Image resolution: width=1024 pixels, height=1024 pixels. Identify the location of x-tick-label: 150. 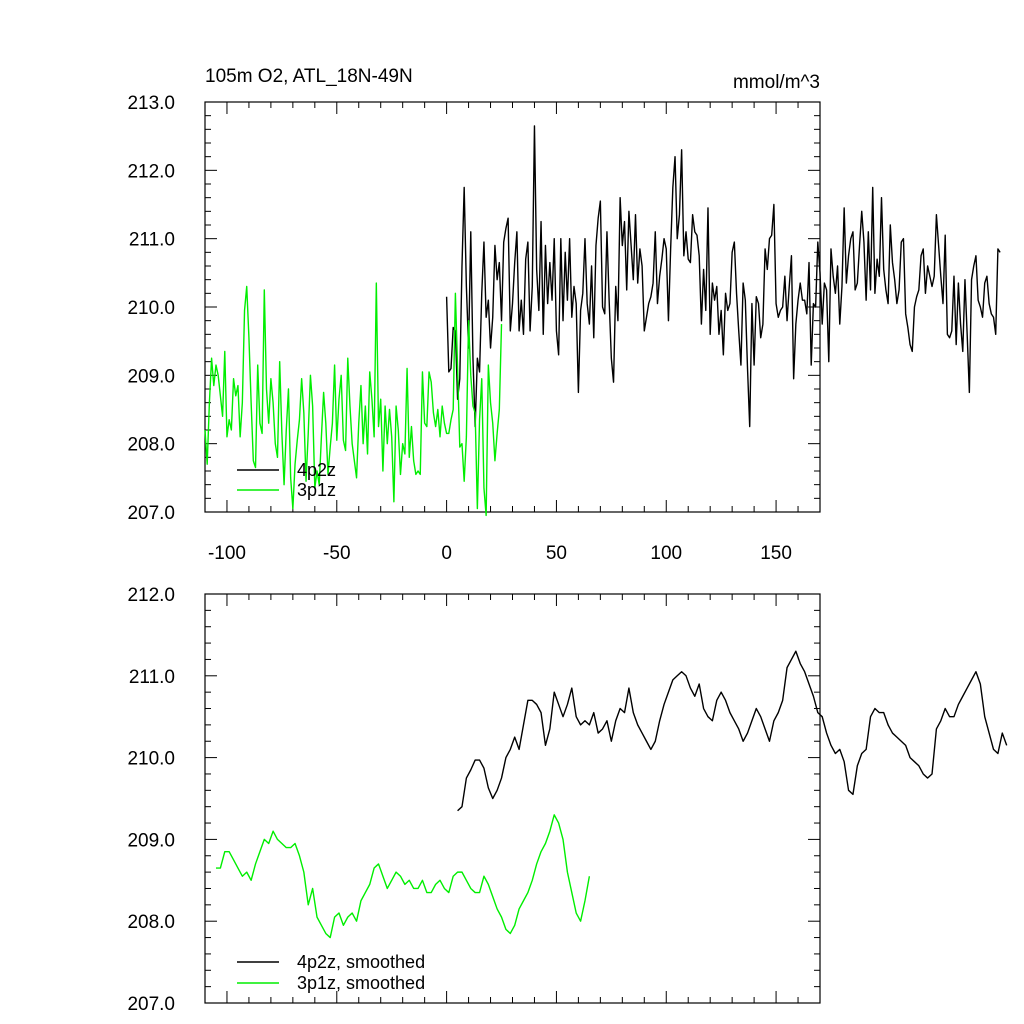
(776, 553).